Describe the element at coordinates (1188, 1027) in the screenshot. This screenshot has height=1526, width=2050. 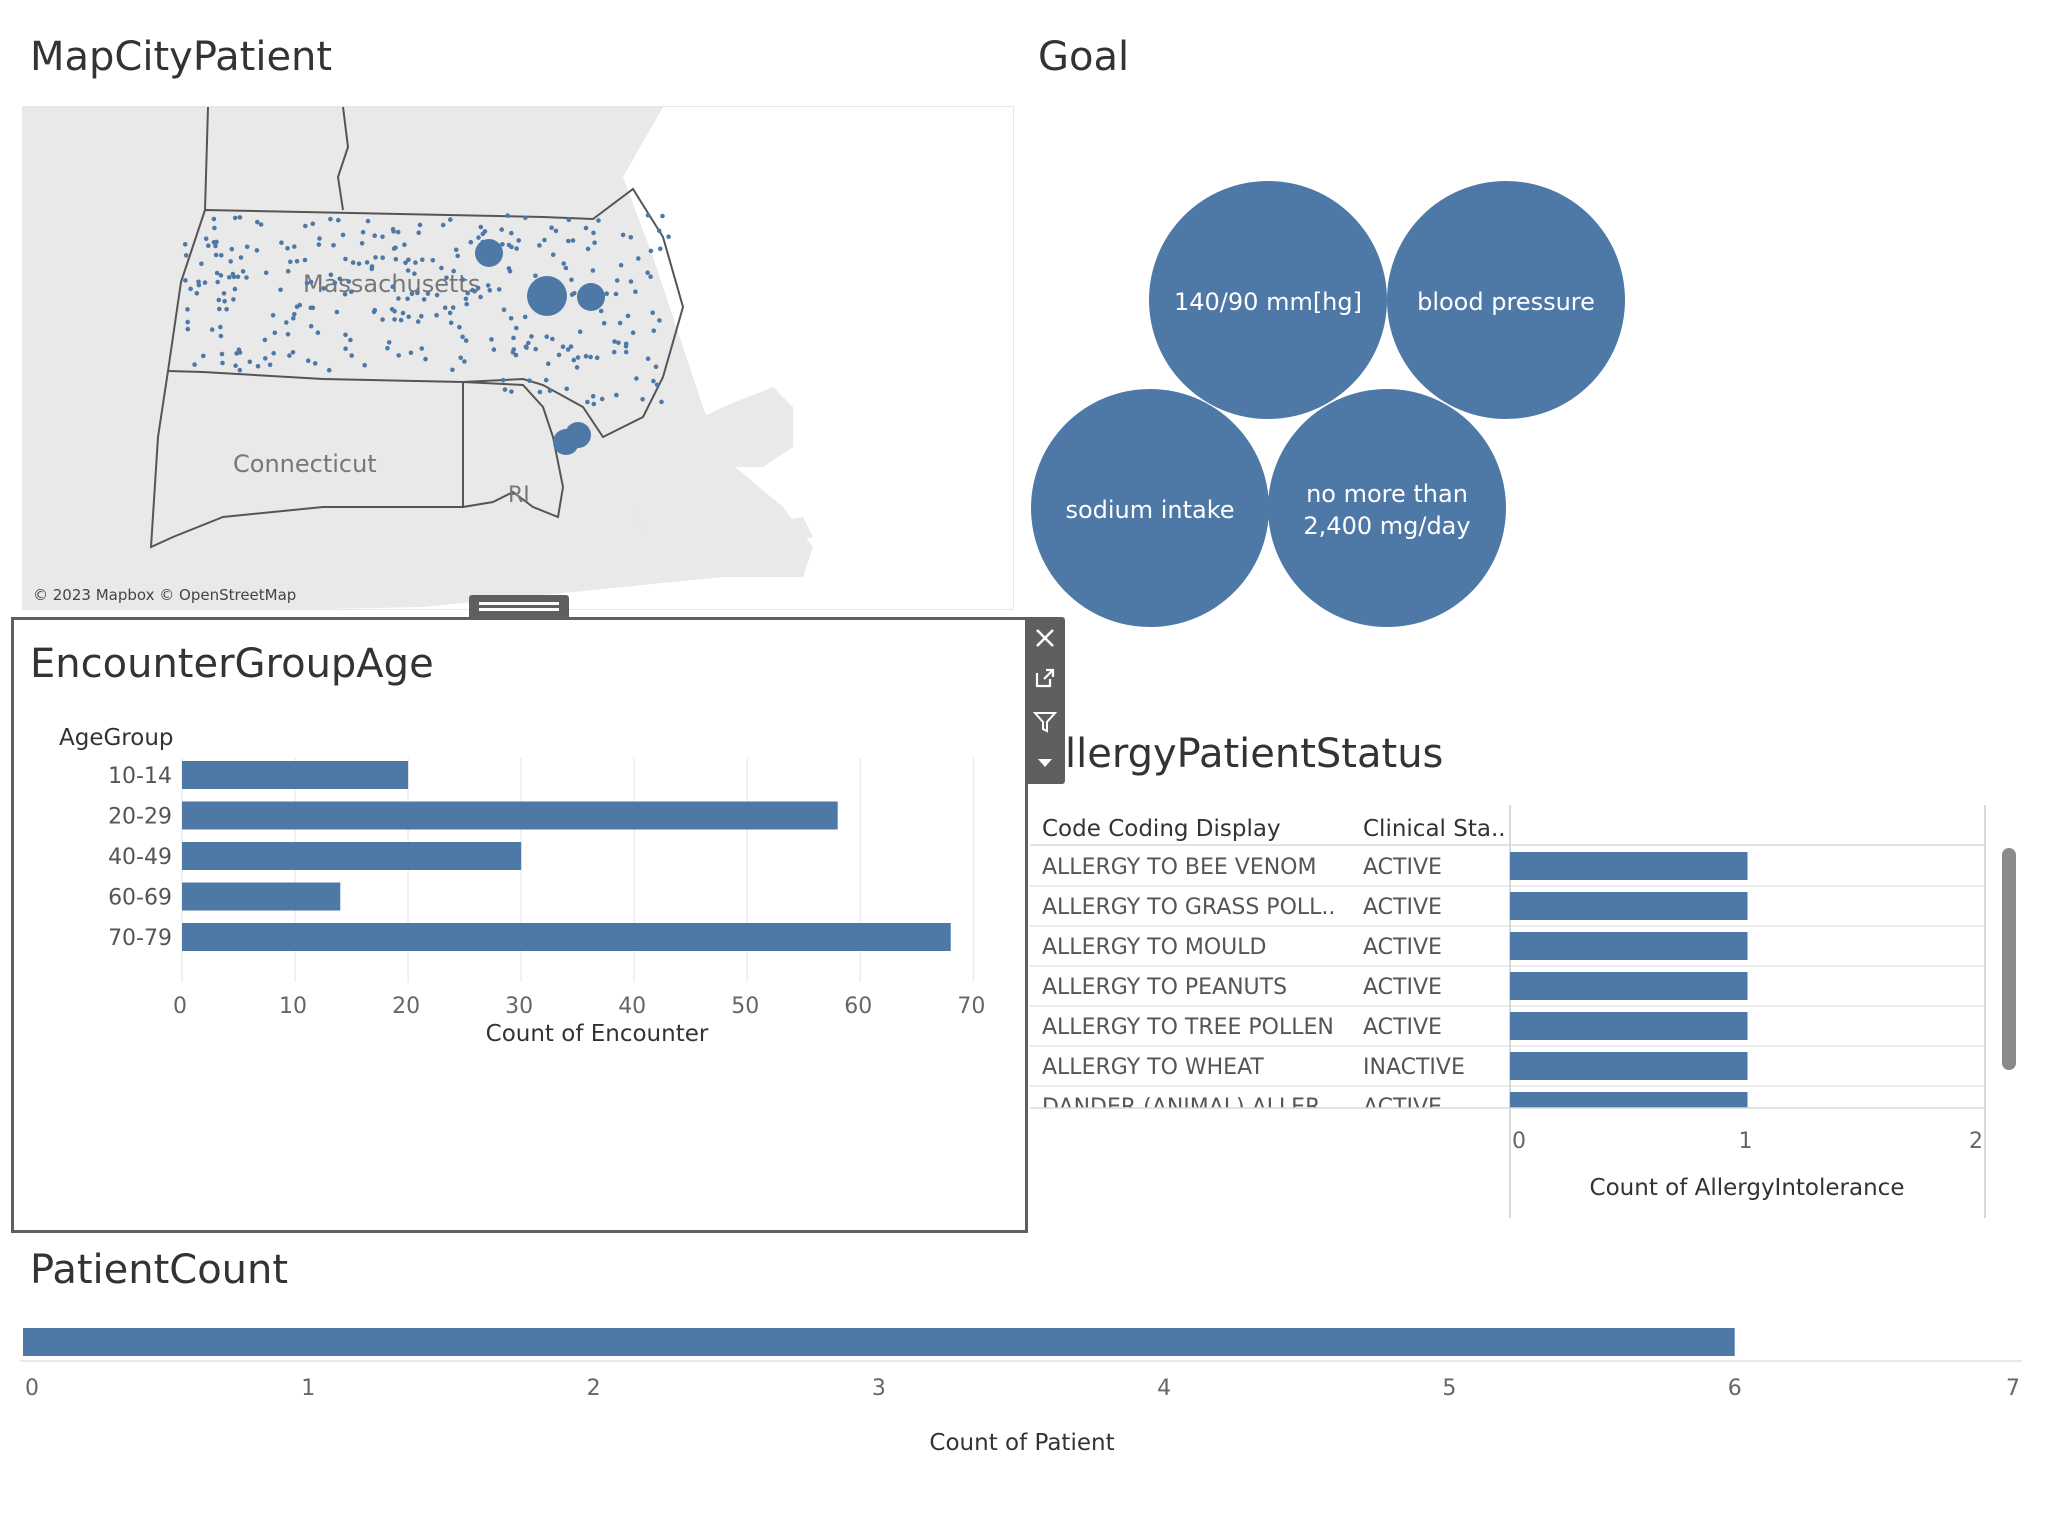
I see `allergy-display-cell: ALLERGY TO TREE POLLEN` at that location.